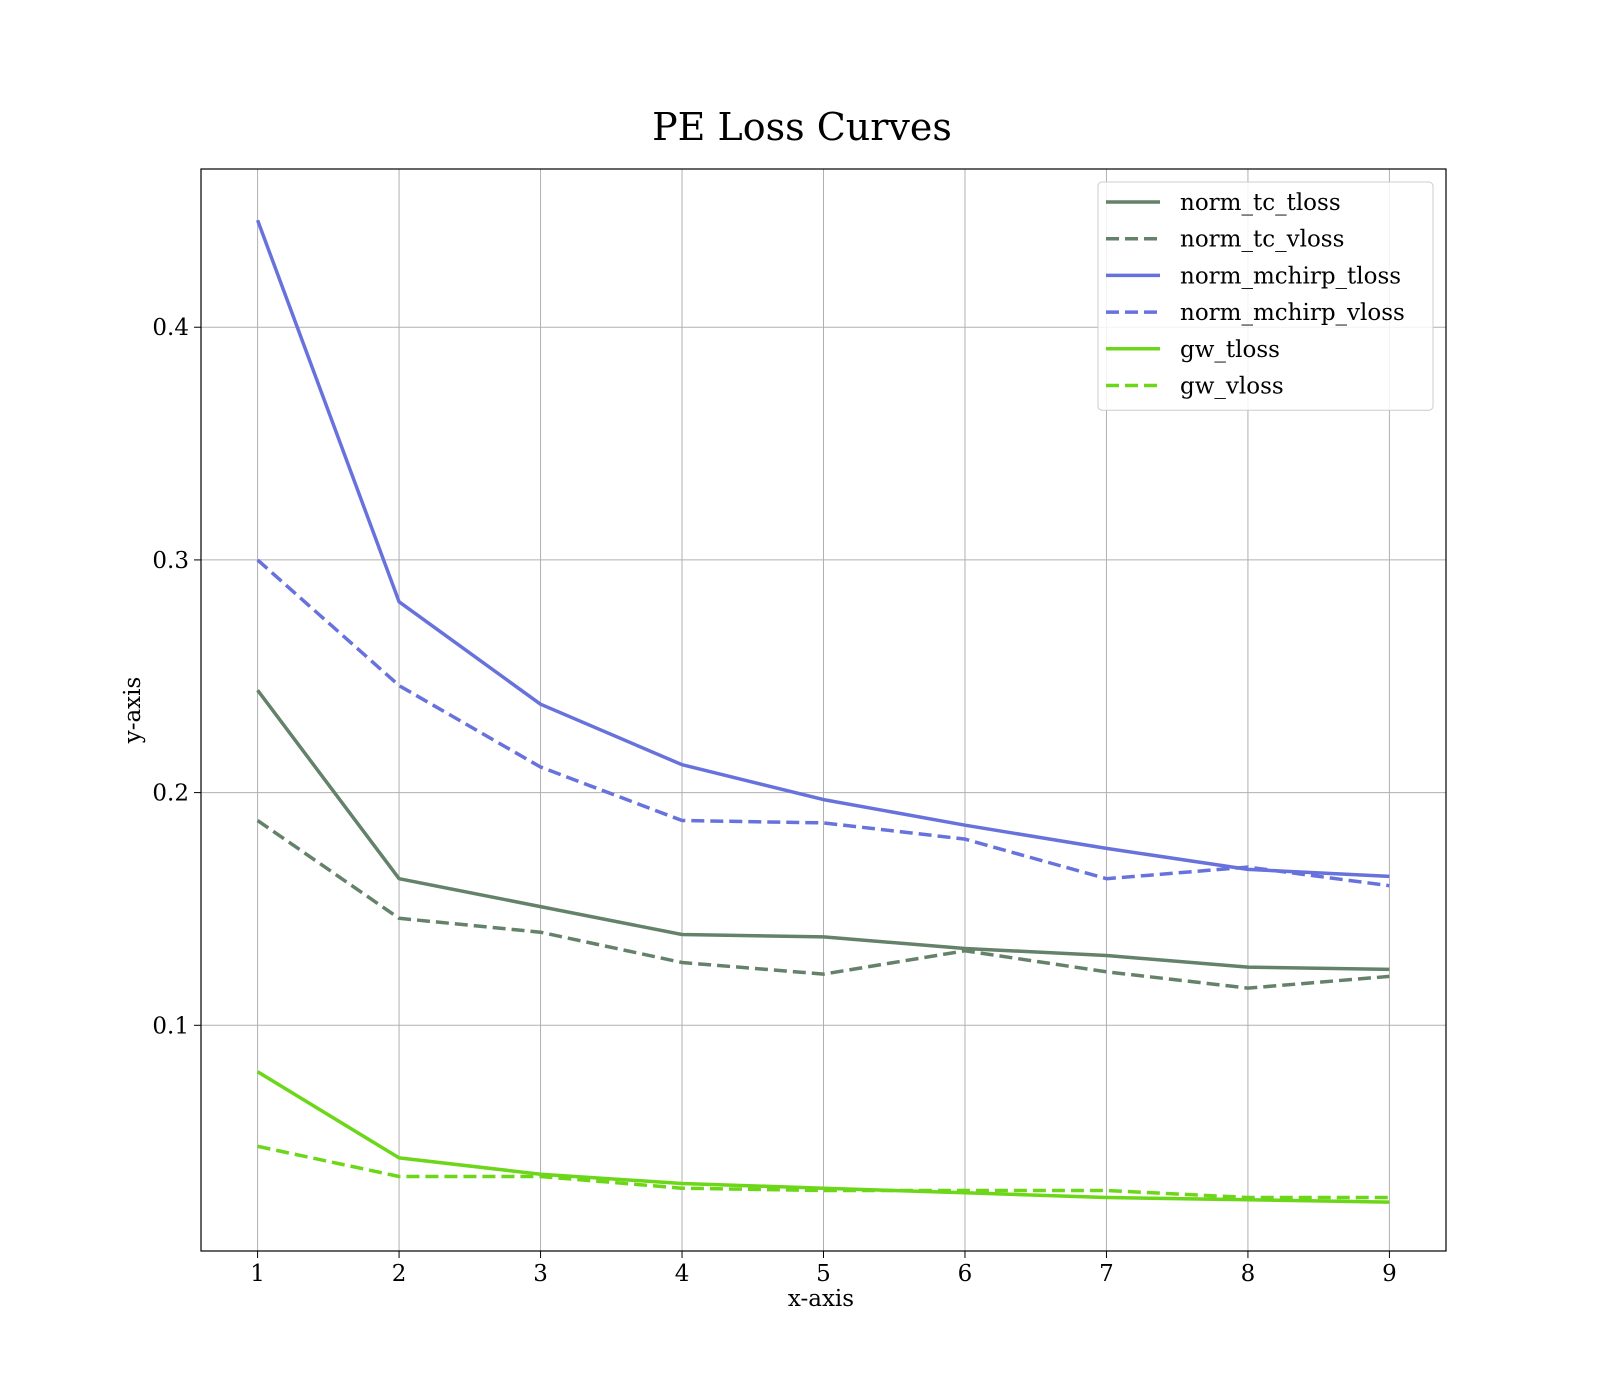 The image size is (1600, 1400). I want to click on series-line-gw-vloss, so click(823, 1172).